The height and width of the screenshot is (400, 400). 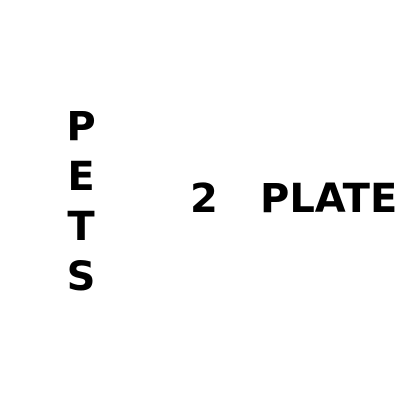 What do you see at coordinates (81, 127) in the screenshot?
I see `vertical-letter: P` at bounding box center [81, 127].